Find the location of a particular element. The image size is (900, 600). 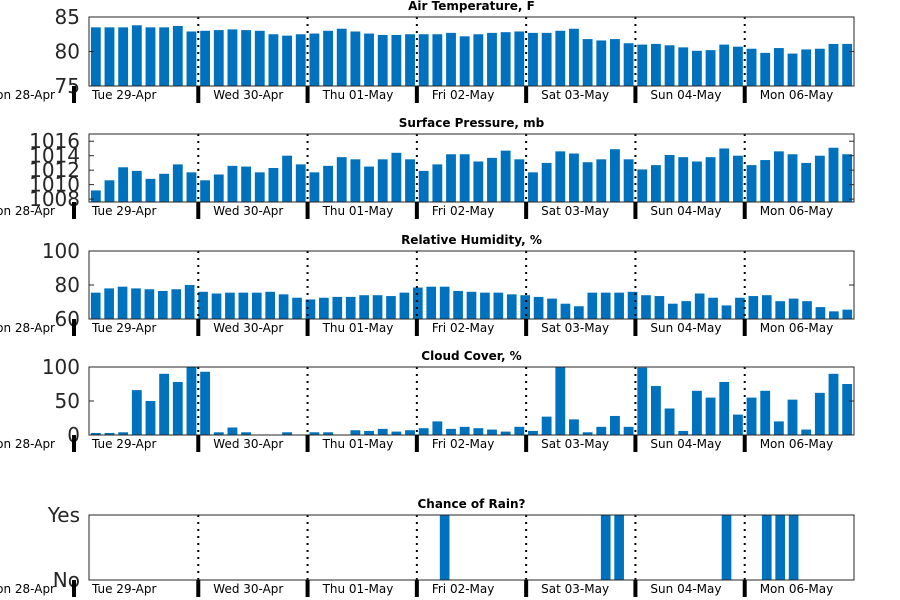

chart-title: Surface Pressure, mb is located at coordinates (472, 123).